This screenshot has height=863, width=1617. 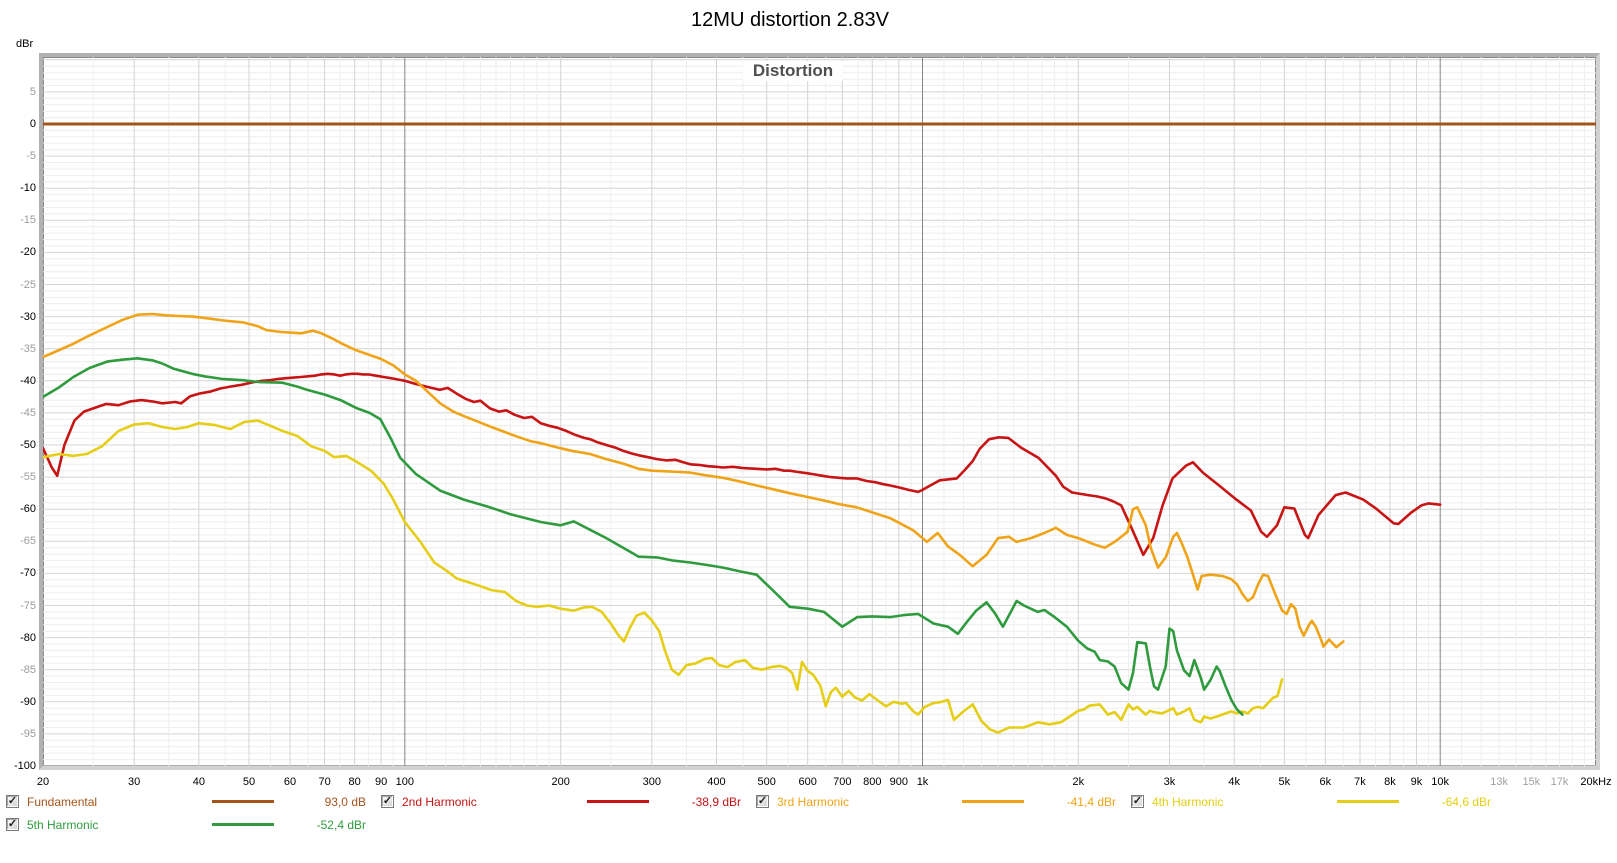 I want to click on legend-item-5th-harmonic: ✓ 5th Harmonic -52,4 dBr, so click(x=193, y=824).